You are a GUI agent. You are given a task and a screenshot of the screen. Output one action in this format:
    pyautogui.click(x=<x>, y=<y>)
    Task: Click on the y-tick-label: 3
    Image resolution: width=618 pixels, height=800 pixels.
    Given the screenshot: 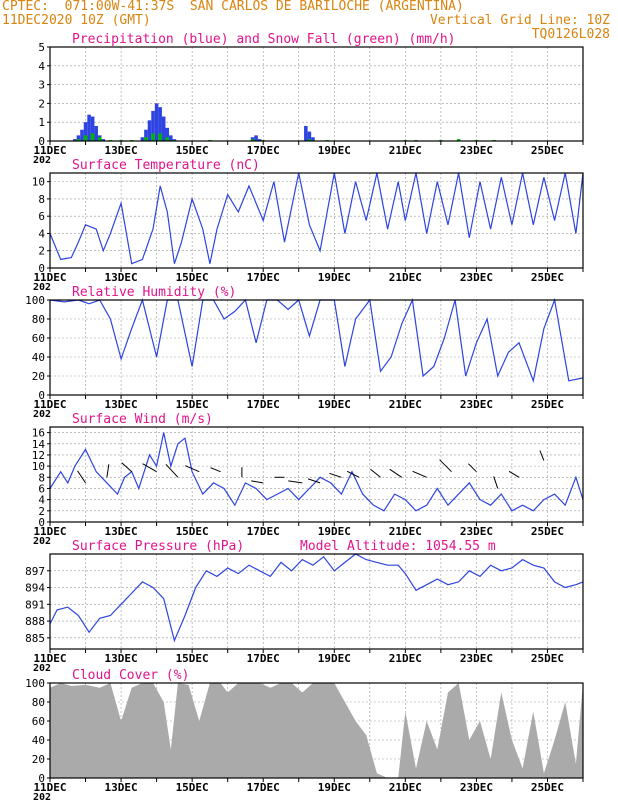 What is the action you would take?
    pyautogui.click(x=41, y=85)
    